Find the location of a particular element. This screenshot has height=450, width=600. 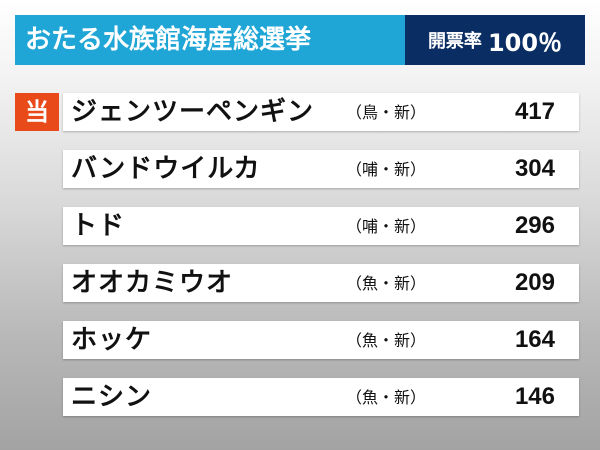

candidate-votes: 304 is located at coordinates (534, 168).